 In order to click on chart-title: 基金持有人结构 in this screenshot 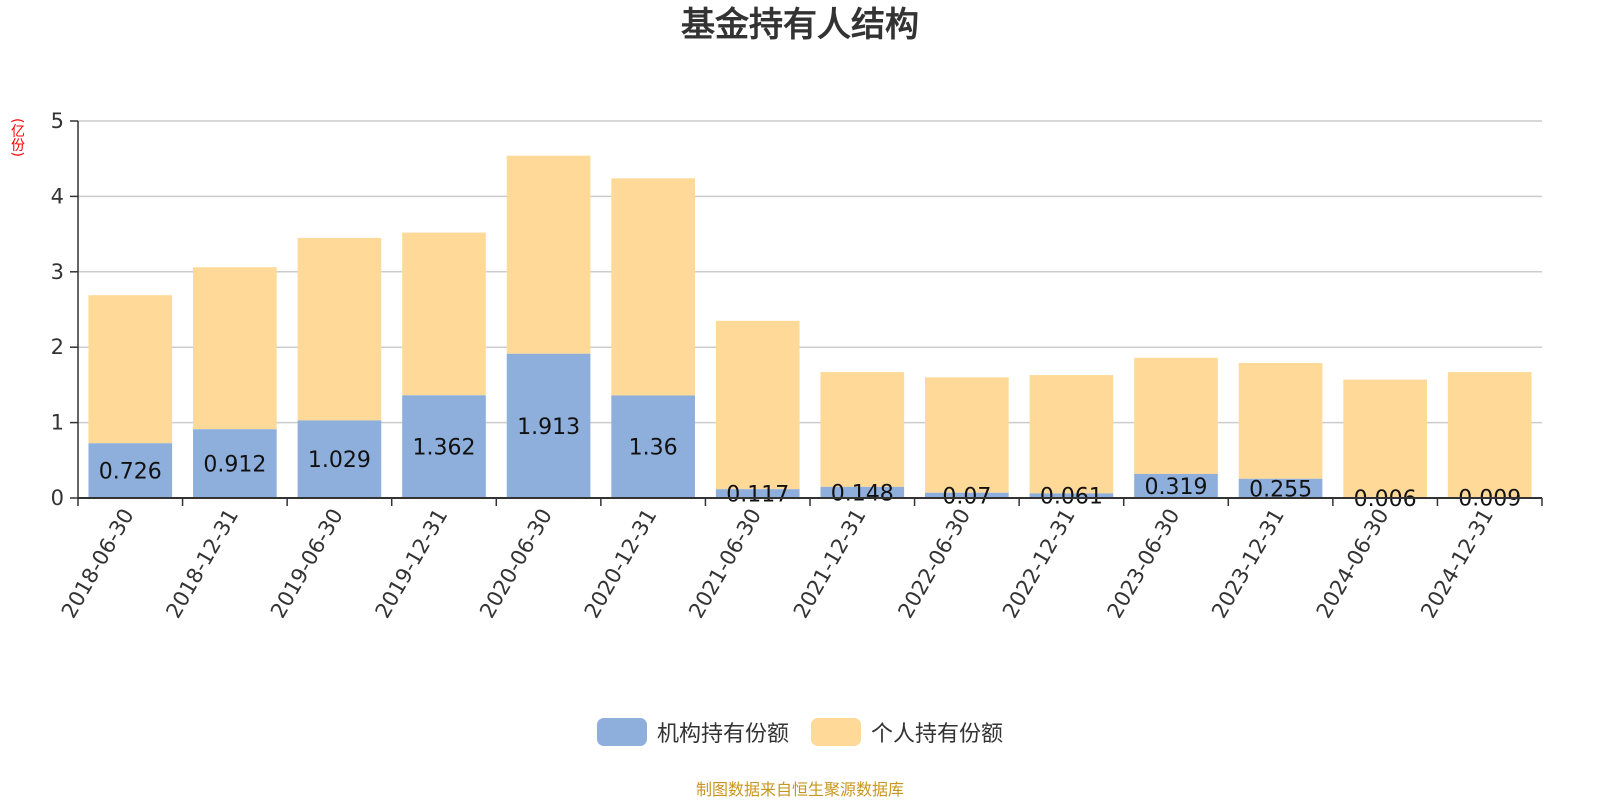, I will do `click(800, 25)`.